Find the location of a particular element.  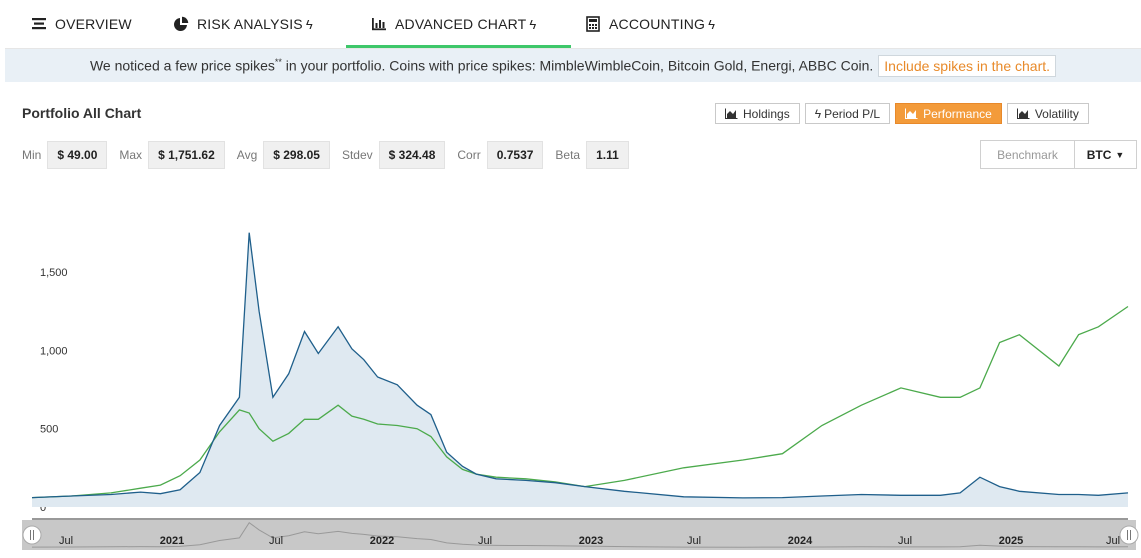

stdev-label: Stdev is located at coordinates (357, 155).